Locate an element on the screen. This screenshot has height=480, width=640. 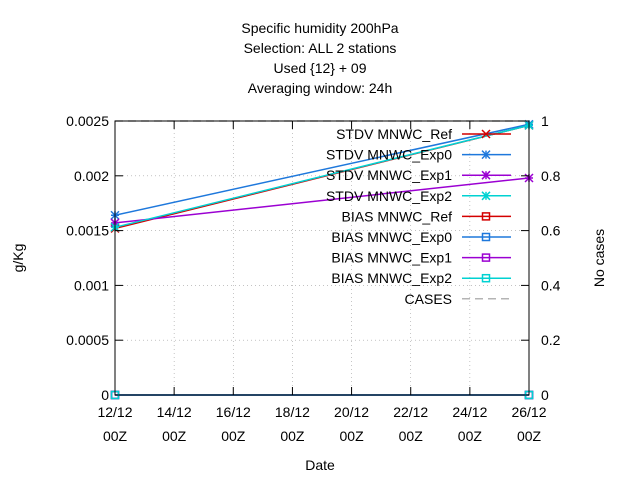
x-tick-label: 20/12 is located at coordinates (351, 412).